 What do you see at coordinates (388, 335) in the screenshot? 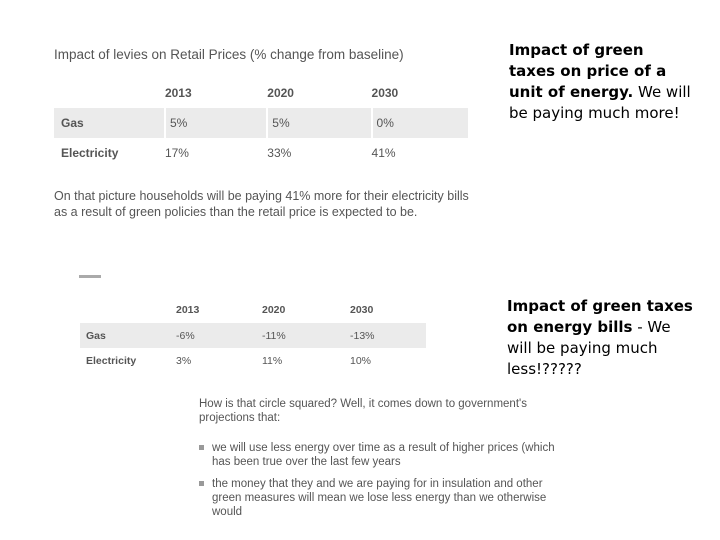
I see `table2-cell: -13%` at bounding box center [388, 335].